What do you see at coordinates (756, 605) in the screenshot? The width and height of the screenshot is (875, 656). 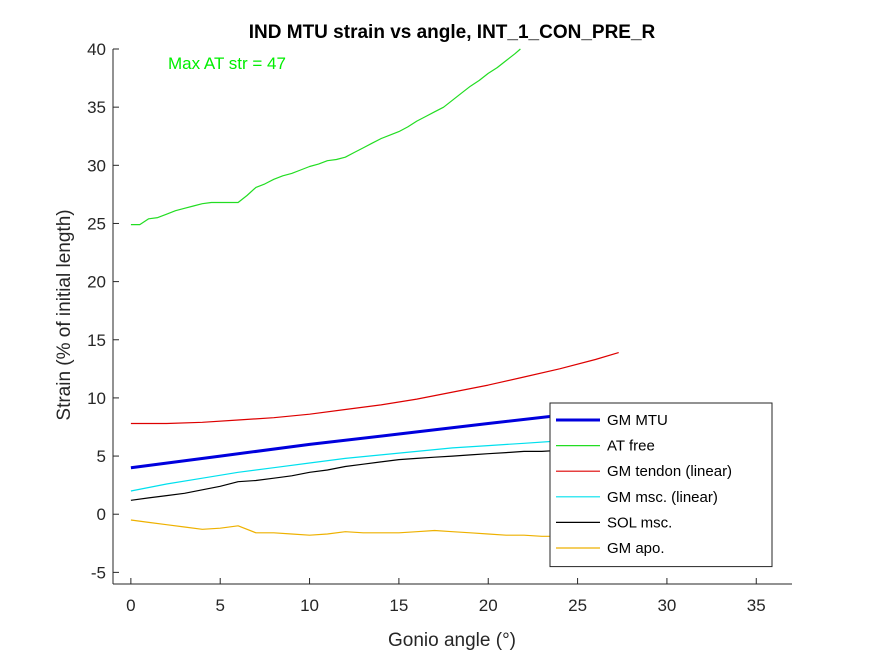 I see `x-tick-label: 35` at bounding box center [756, 605].